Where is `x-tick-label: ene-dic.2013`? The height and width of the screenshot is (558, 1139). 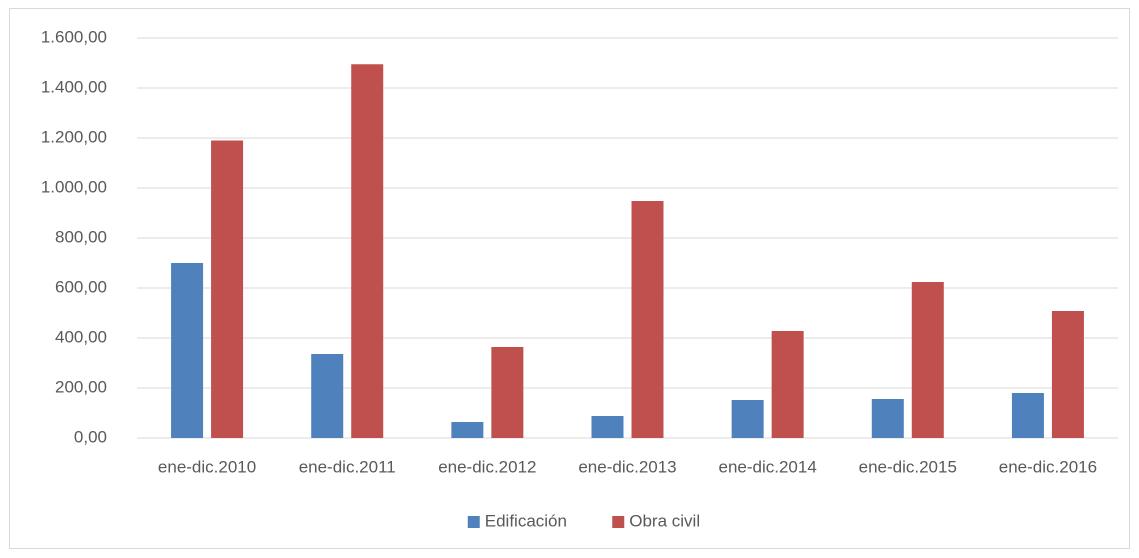 x-tick-label: ene-dic.2013 is located at coordinates (627, 466).